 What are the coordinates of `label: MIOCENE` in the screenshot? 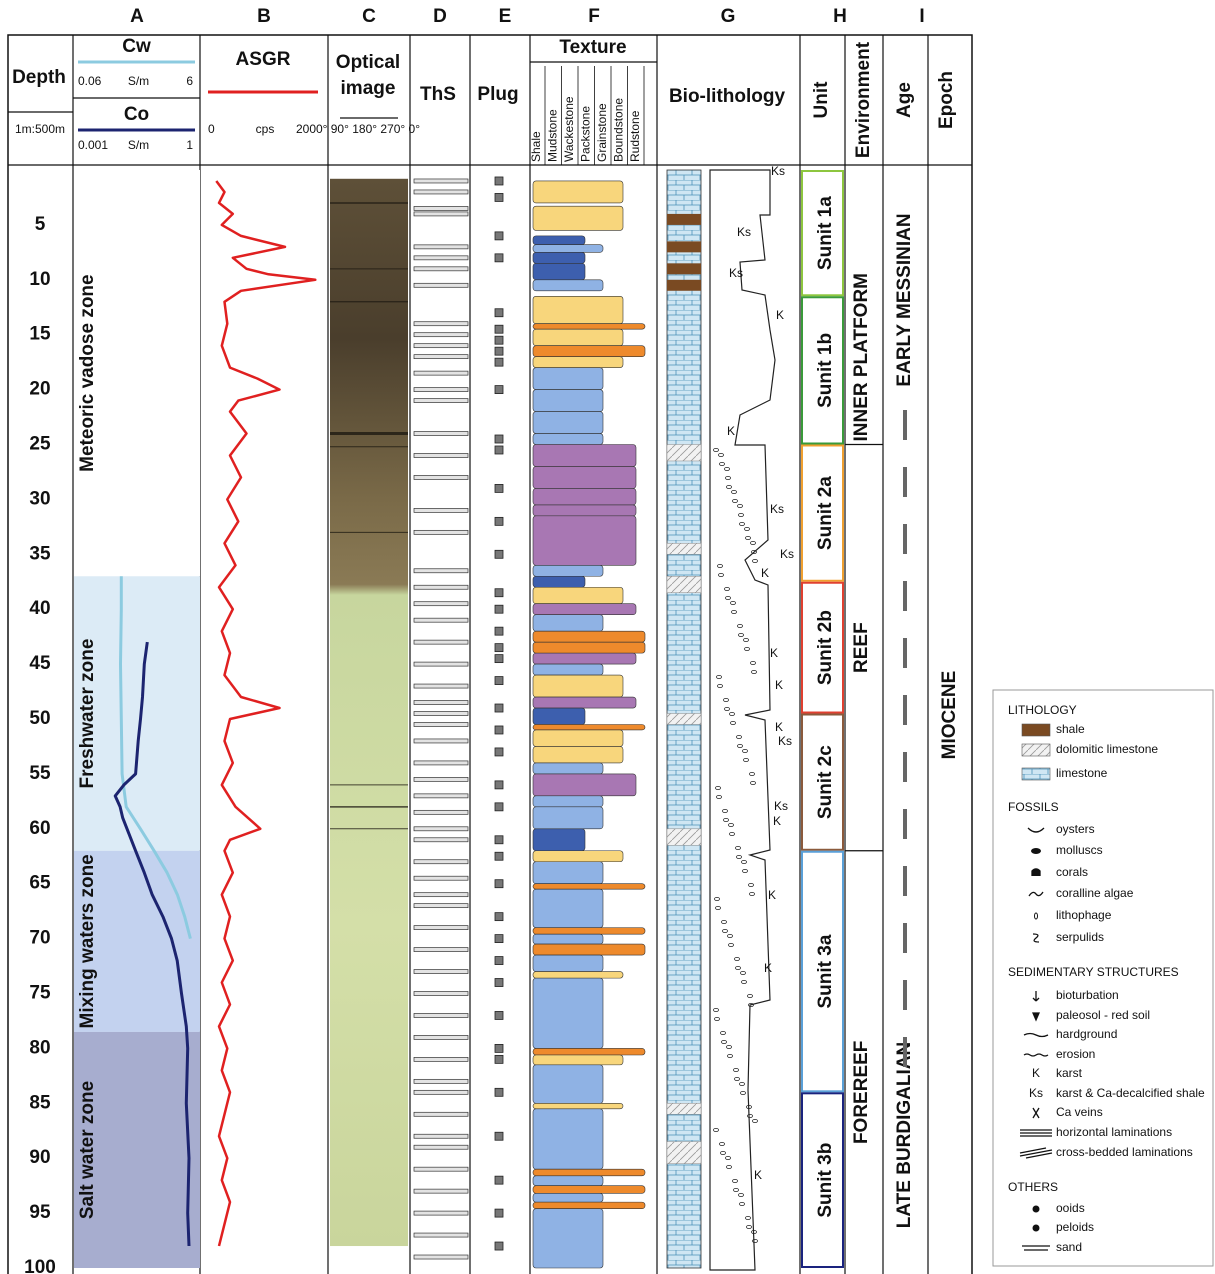 It's located at (949, 715).